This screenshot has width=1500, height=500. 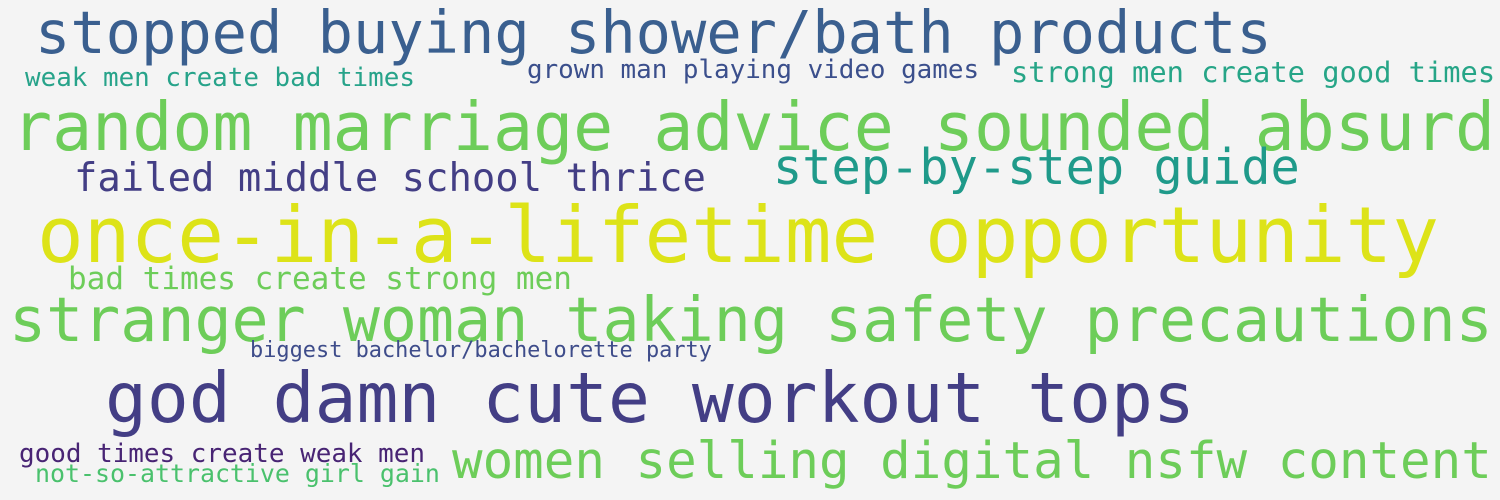 What do you see at coordinates (650, 398) in the screenshot?
I see `word-god-damn-cute-workout-tops: god damn cute workout tops` at bounding box center [650, 398].